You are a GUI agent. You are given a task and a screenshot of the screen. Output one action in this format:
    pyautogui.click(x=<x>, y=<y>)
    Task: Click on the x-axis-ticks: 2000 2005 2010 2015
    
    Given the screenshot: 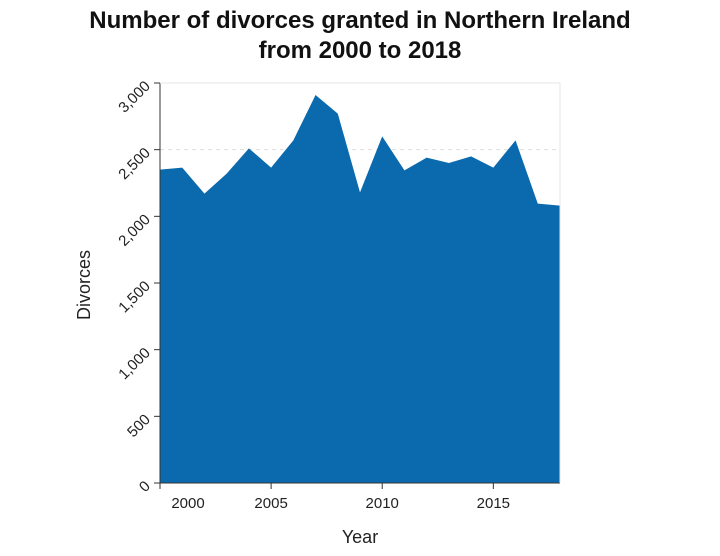 What is the action you would take?
    pyautogui.click(x=334, y=497)
    